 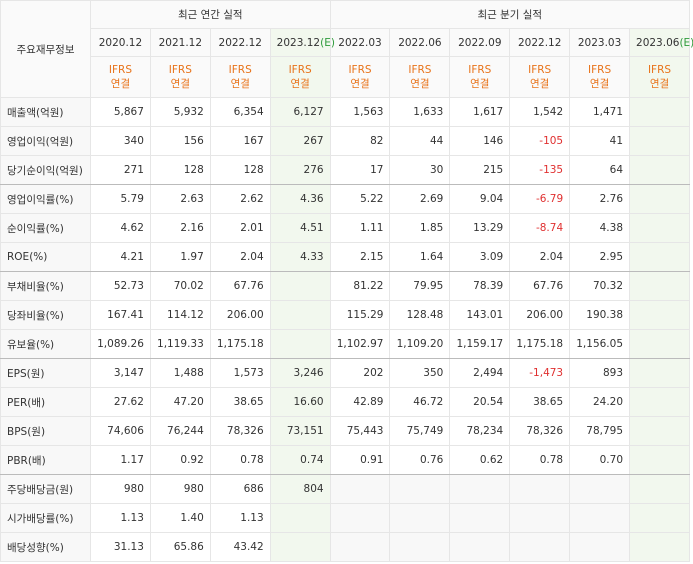 What do you see at coordinates (600, 141) in the screenshot?
I see `value-cell: 41` at bounding box center [600, 141].